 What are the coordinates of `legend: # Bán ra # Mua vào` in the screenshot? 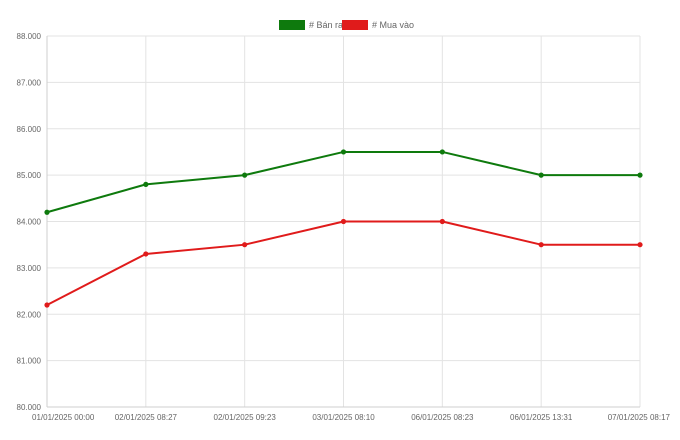 It's located at (346, 25).